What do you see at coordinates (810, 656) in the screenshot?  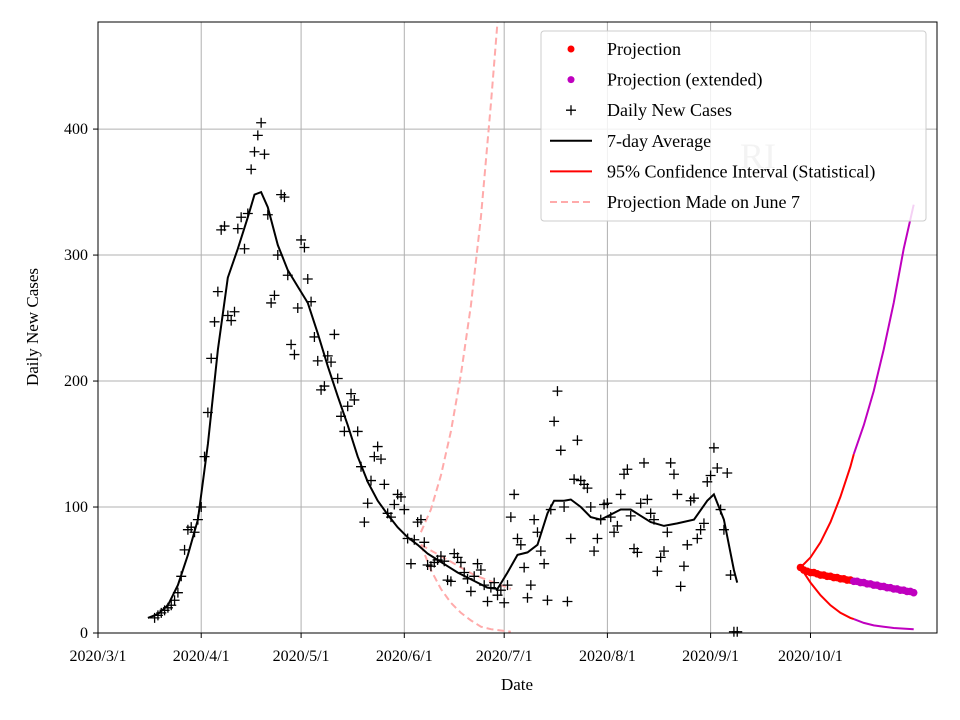 I see `x-tick-label: 2020/10/1` at bounding box center [810, 656].